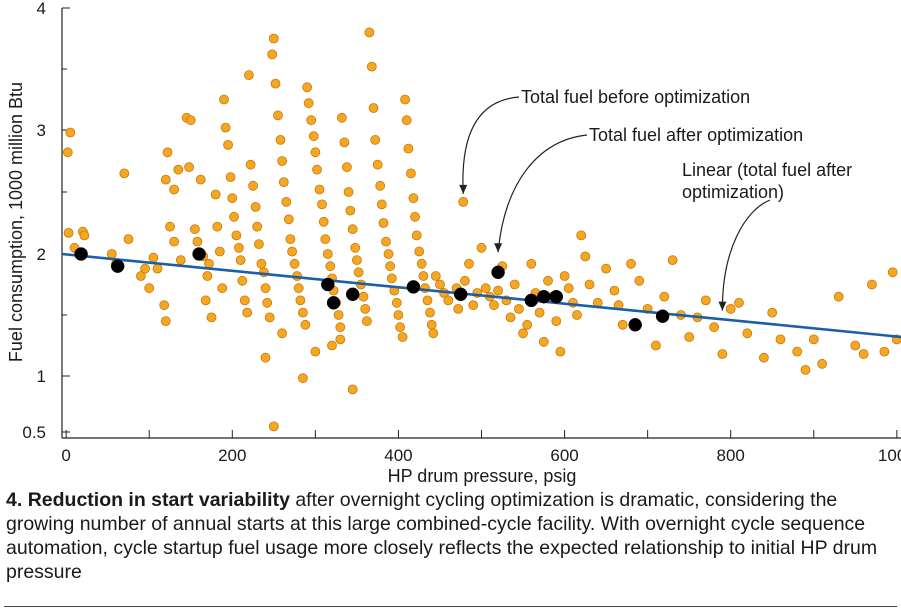 The width and height of the screenshot is (901, 614). Describe the element at coordinates (722, 306) in the screenshot. I see `annotation-linear-arrow-head` at that location.